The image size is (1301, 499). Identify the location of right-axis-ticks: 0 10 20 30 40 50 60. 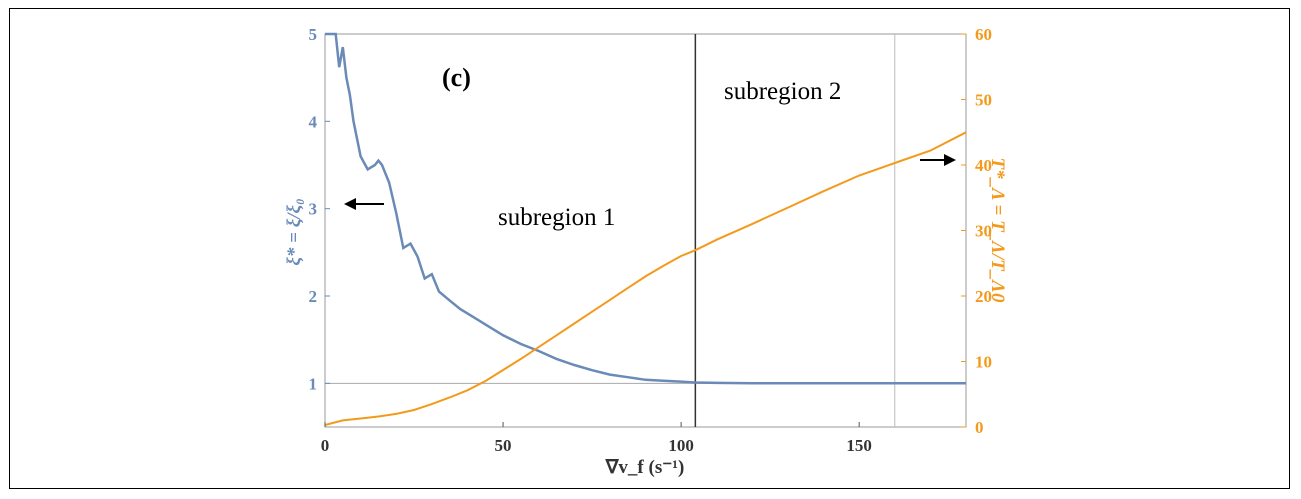
(976, 231).